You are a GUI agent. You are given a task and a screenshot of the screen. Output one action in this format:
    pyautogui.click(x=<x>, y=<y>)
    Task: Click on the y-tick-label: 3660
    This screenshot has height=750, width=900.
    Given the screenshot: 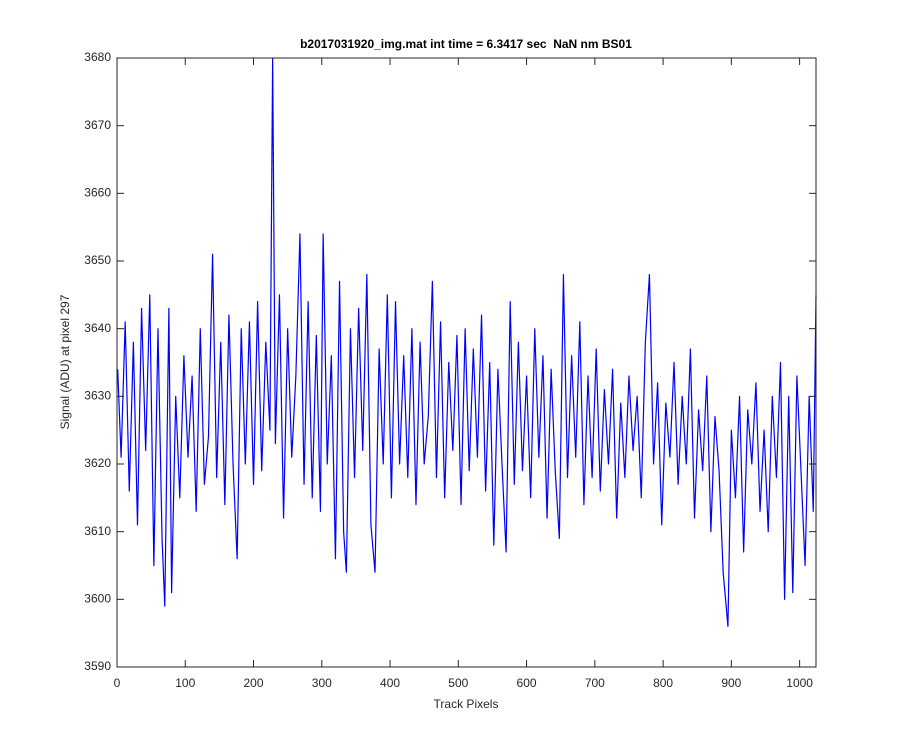 What is the action you would take?
    pyautogui.click(x=97, y=193)
    